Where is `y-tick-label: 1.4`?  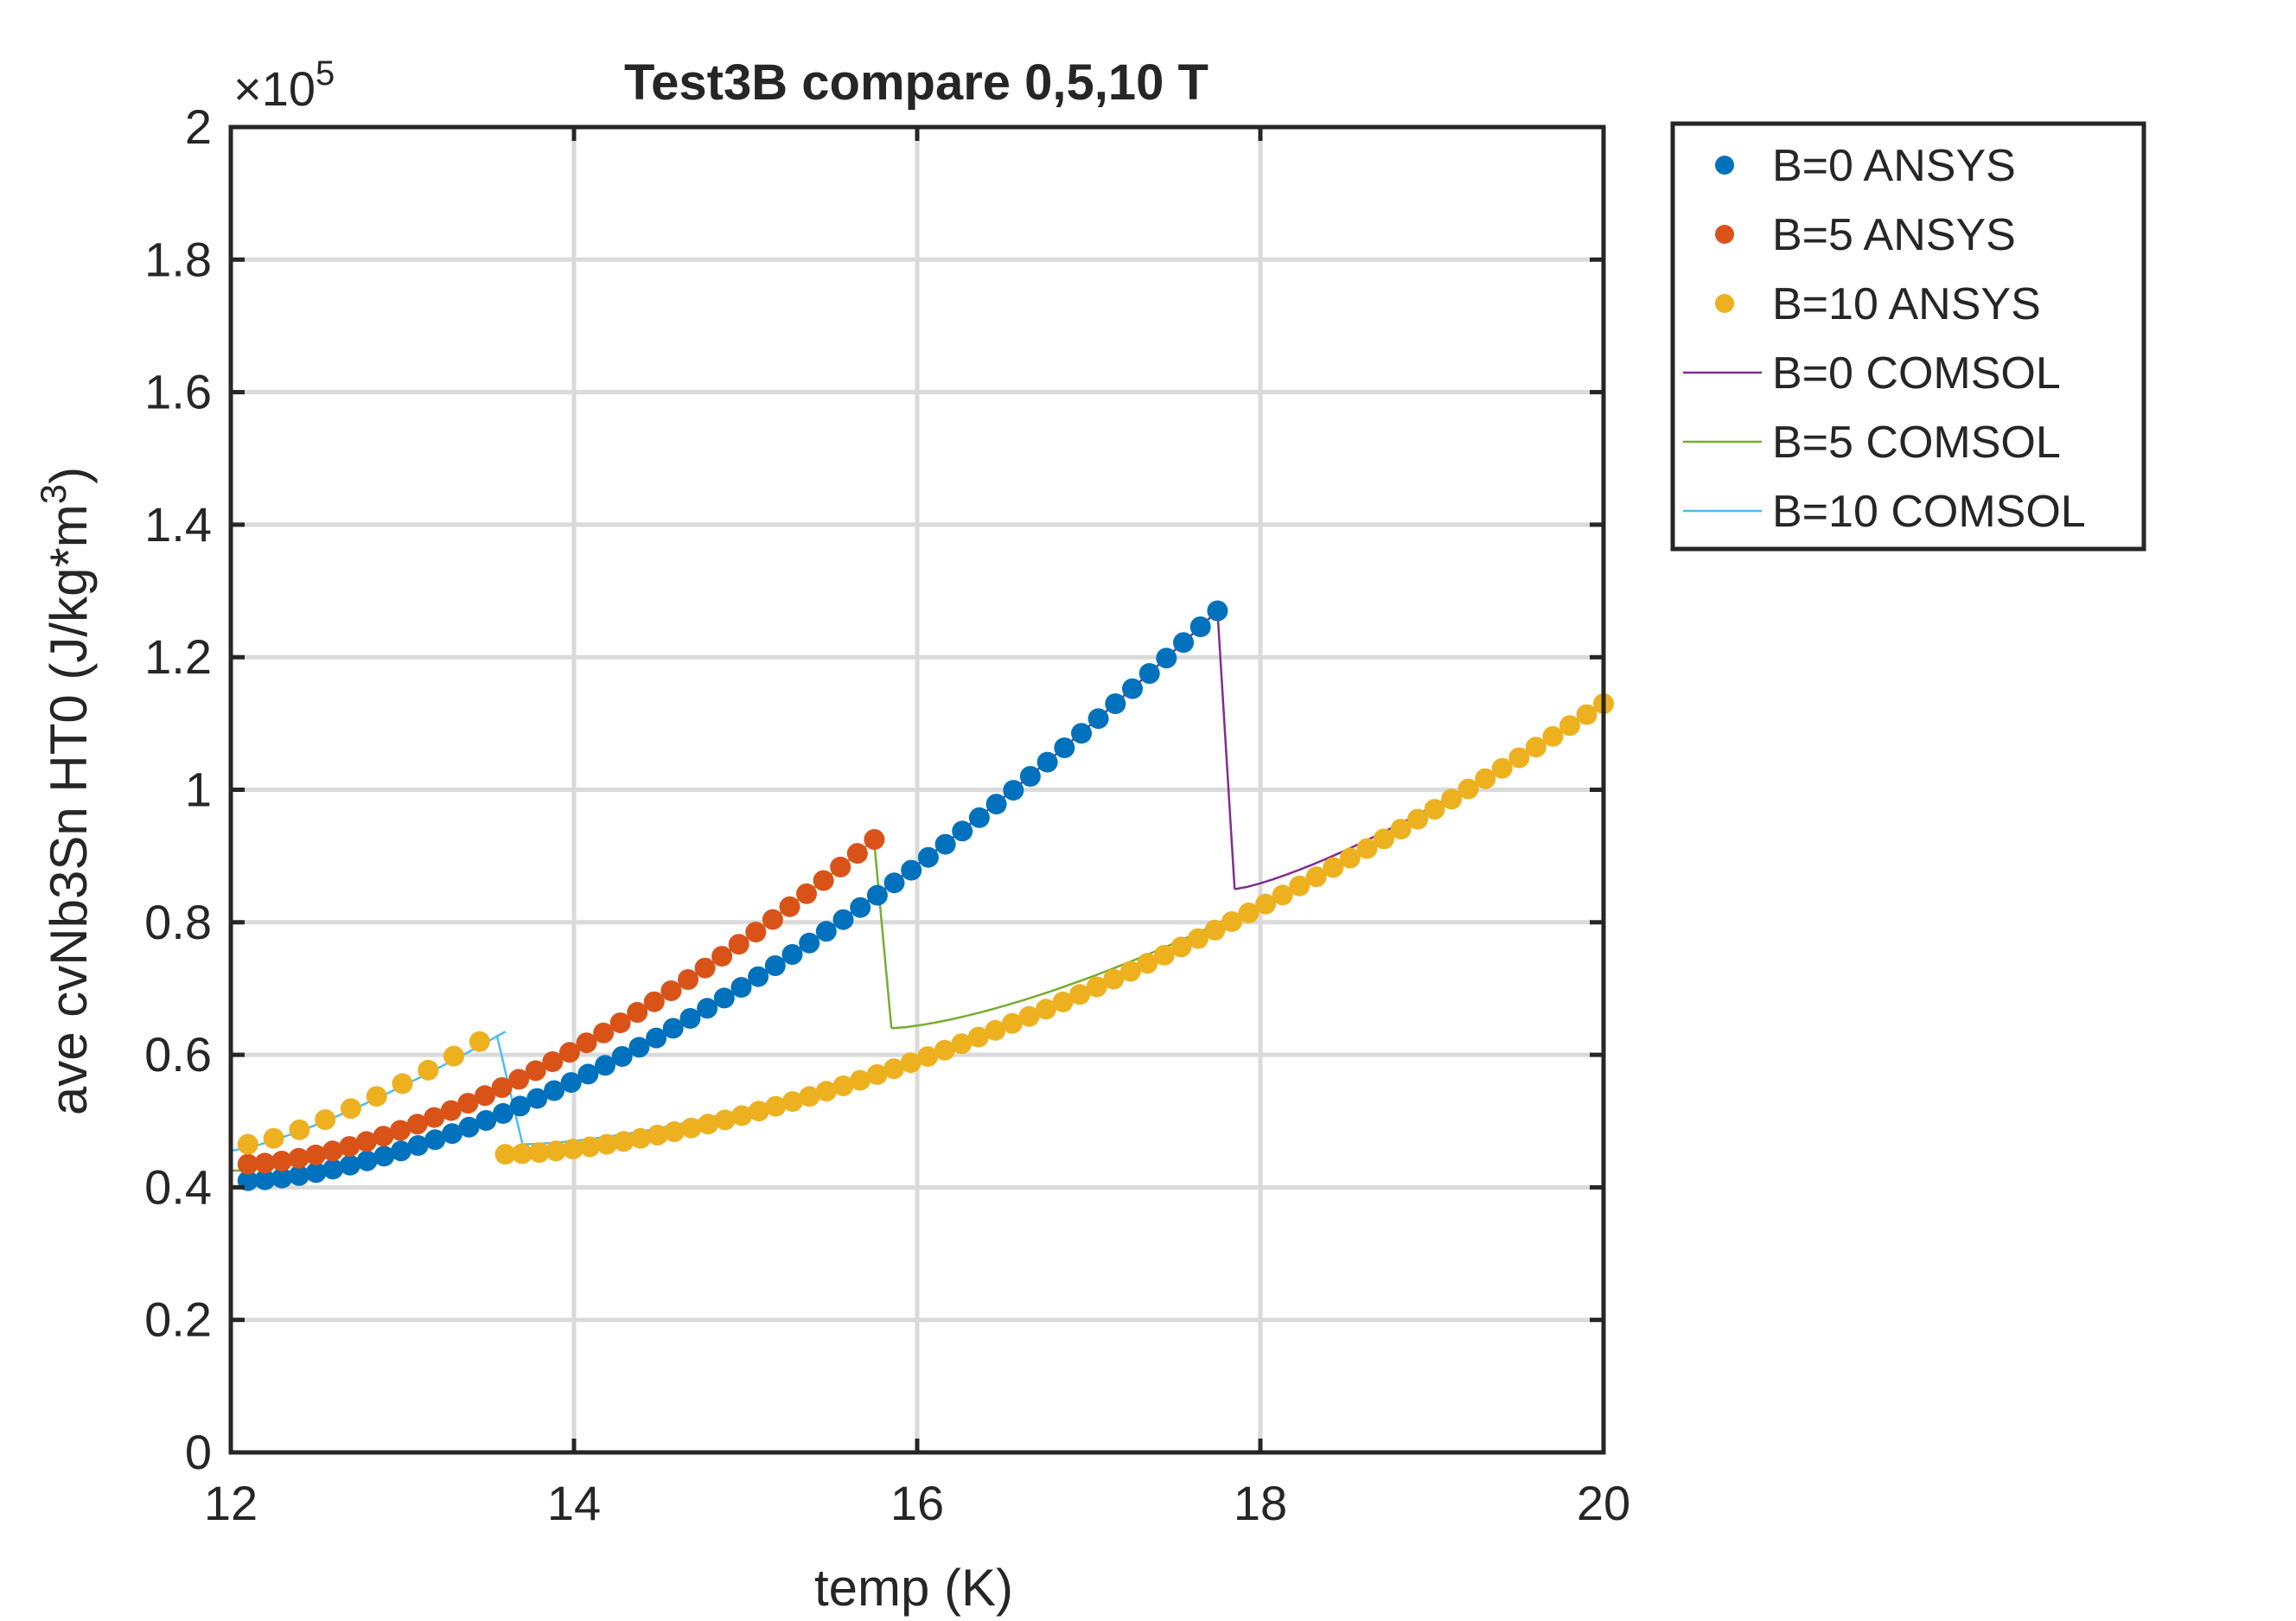
y-tick-label: 1.4 is located at coordinates (178, 524).